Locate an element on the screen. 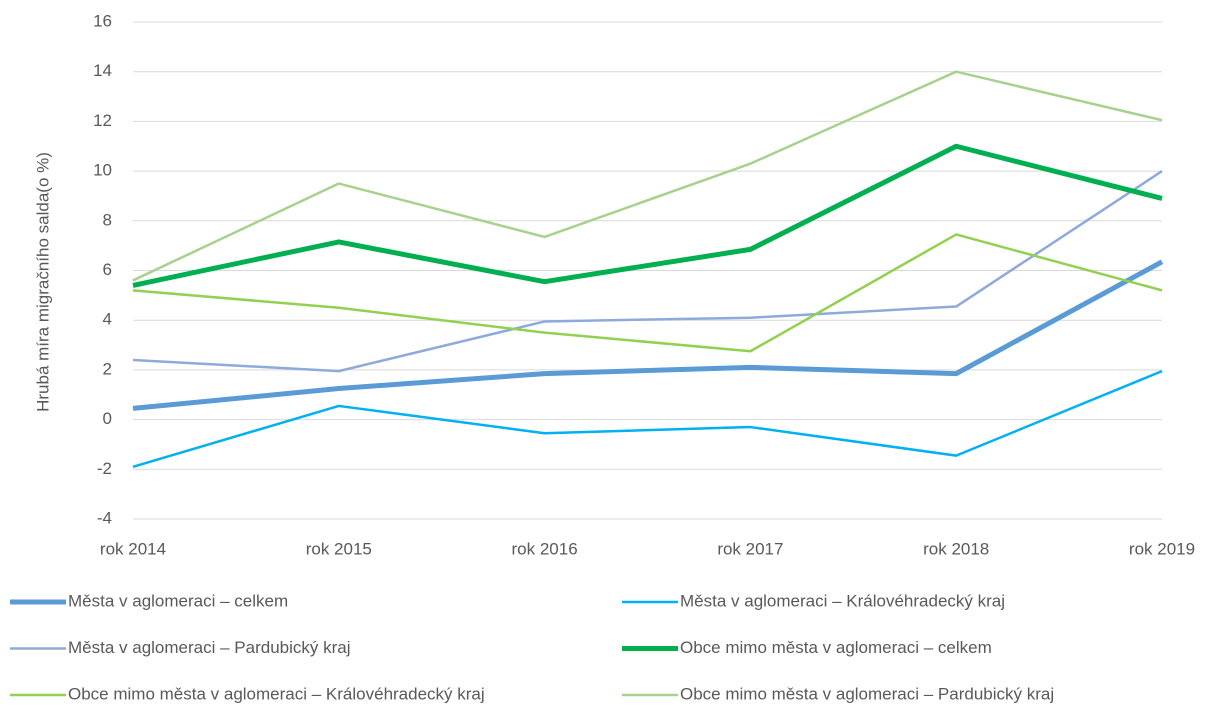  y-tick-label: 14 is located at coordinates (102, 70).